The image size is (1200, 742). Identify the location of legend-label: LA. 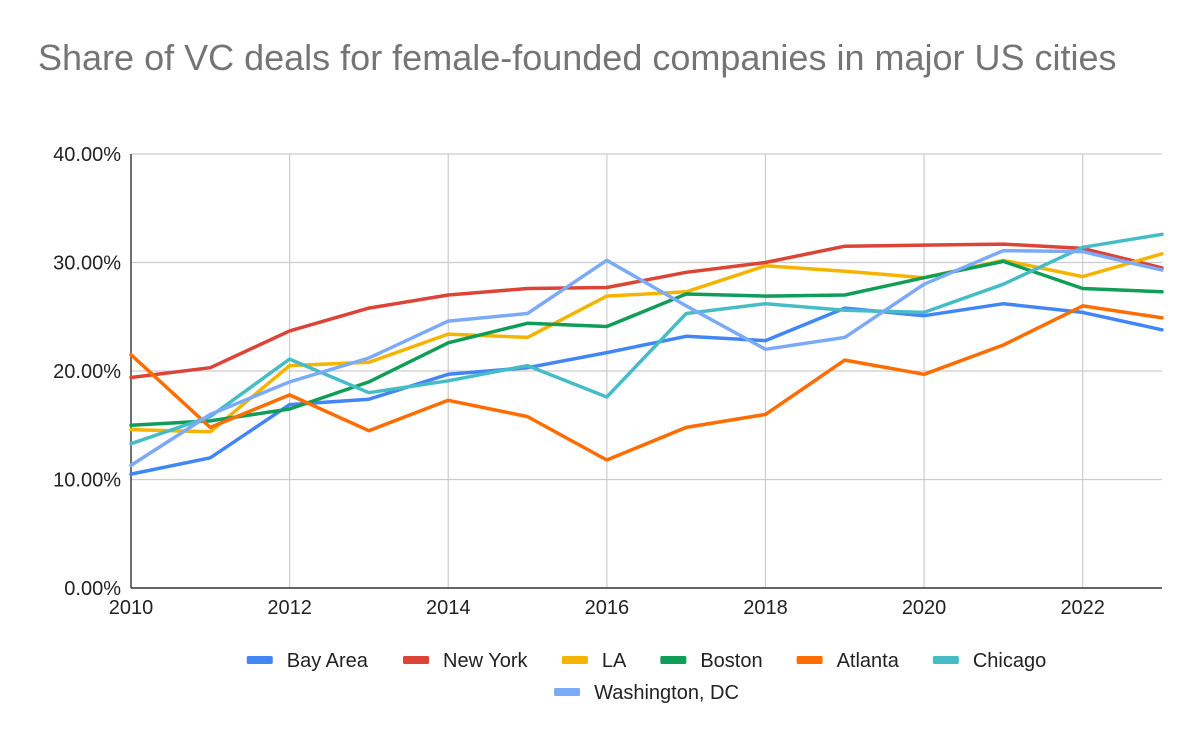
(614, 661).